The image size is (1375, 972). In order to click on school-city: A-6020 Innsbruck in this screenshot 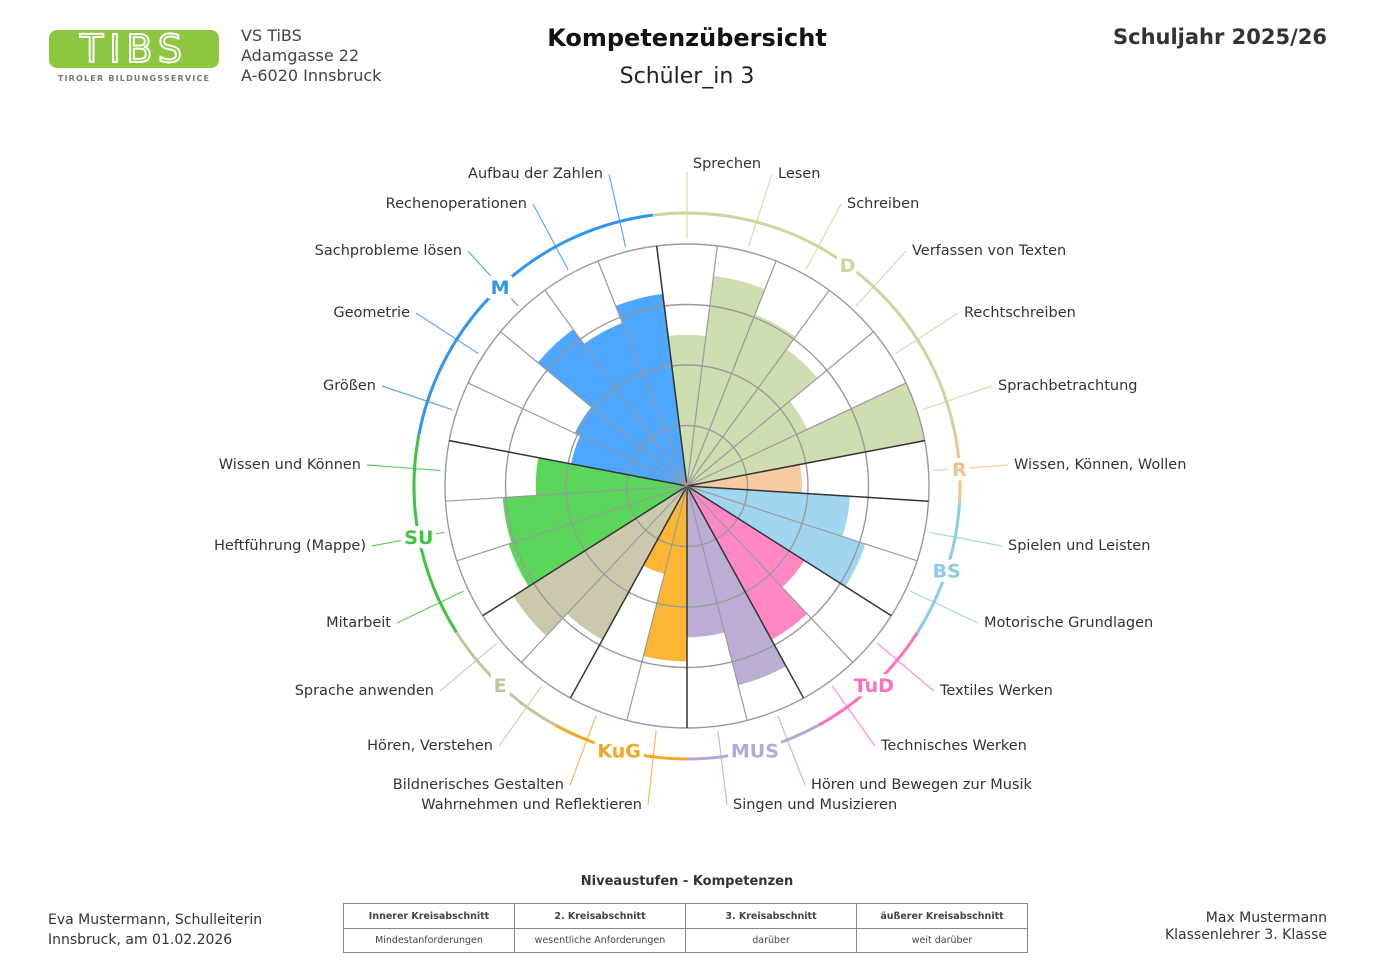, I will do `click(311, 75)`.